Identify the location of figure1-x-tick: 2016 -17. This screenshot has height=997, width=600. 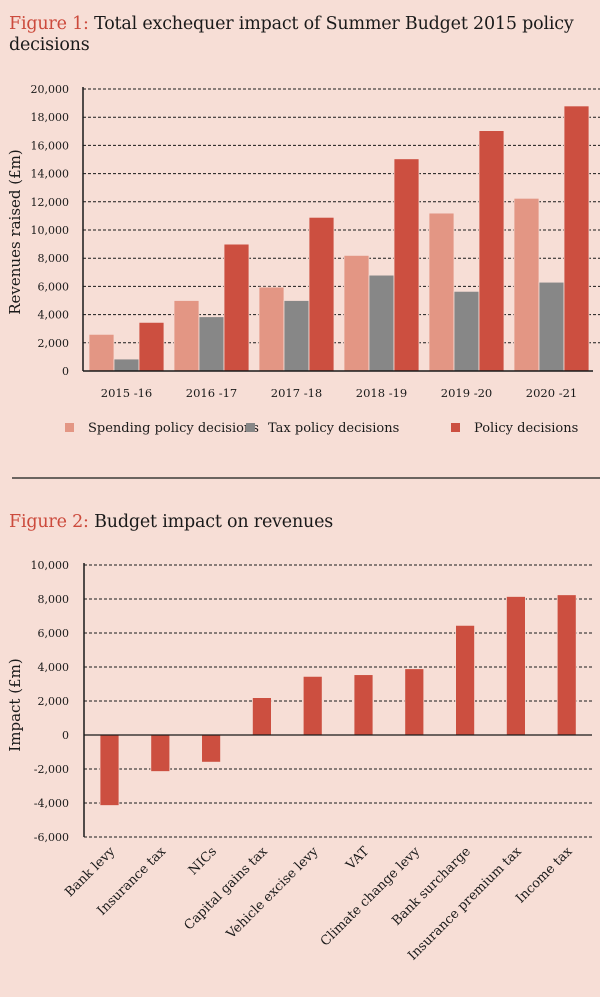
(211, 393).